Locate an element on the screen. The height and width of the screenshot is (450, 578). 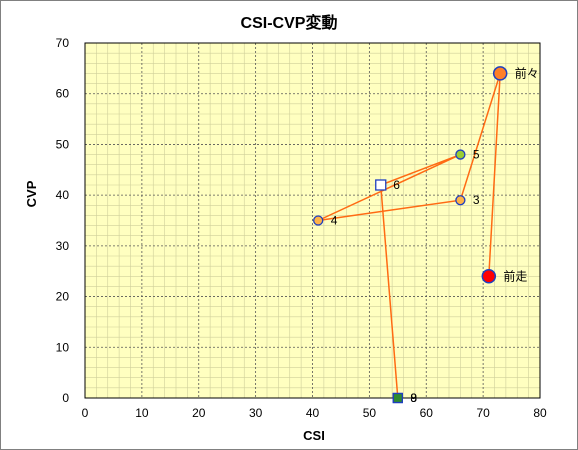
point-label: 4 is located at coordinates (334, 221).